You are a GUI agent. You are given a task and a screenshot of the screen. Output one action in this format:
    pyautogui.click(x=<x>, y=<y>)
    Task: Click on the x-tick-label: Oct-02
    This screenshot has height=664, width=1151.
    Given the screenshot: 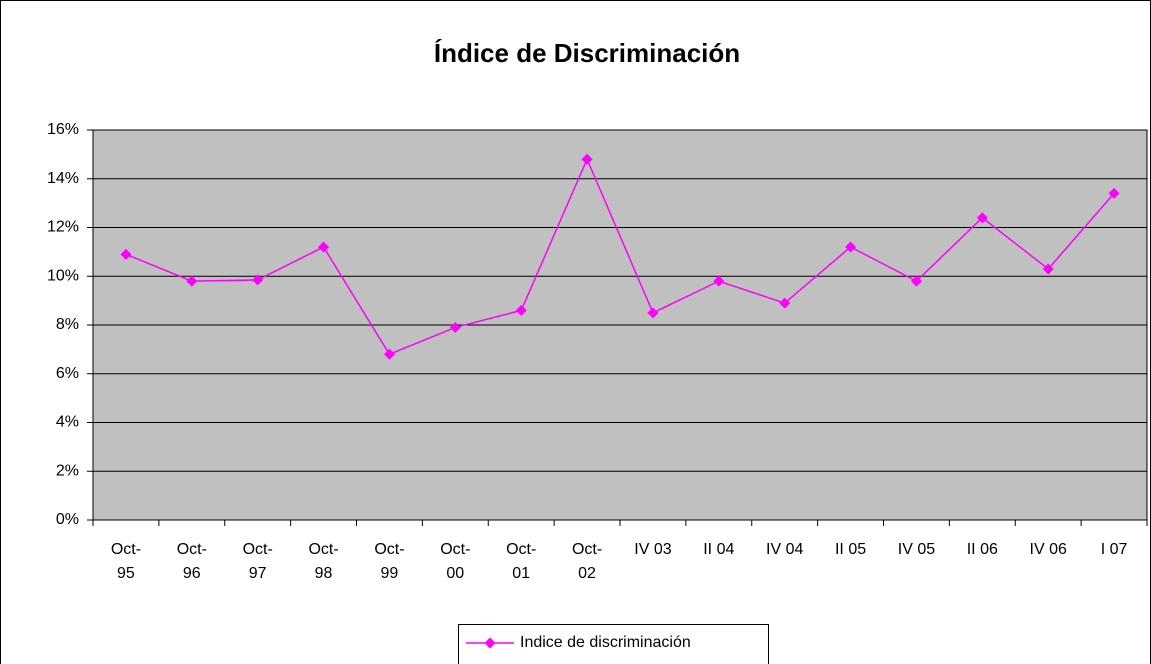 What is the action you would take?
    pyautogui.click(x=587, y=561)
    